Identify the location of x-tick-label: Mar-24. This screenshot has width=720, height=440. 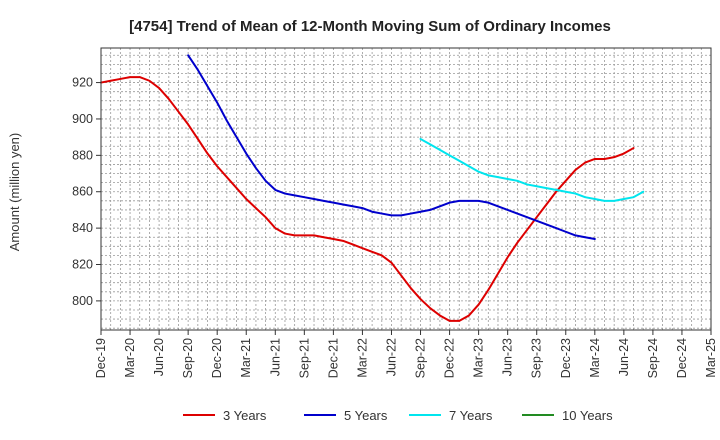
(595, 358).